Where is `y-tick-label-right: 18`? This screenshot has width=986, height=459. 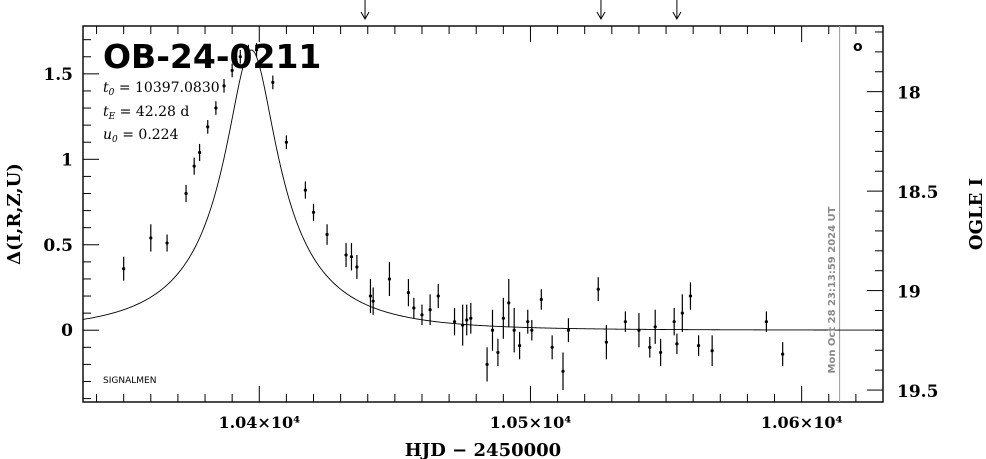 y-tick-label-right: 18 is located at coordinates (909, 94).